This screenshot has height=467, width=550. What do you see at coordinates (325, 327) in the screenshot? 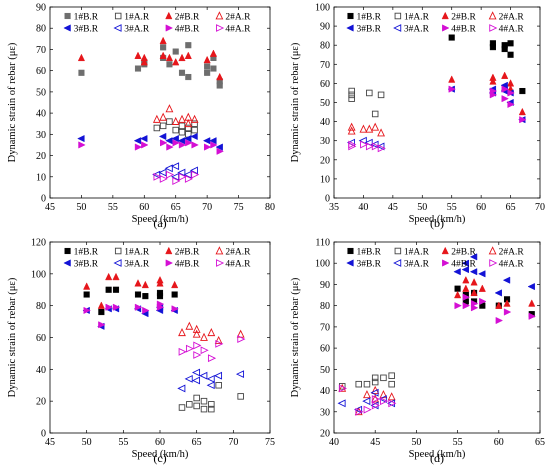
I see `y-tick-label: 70` at bounding box center [325, 327].